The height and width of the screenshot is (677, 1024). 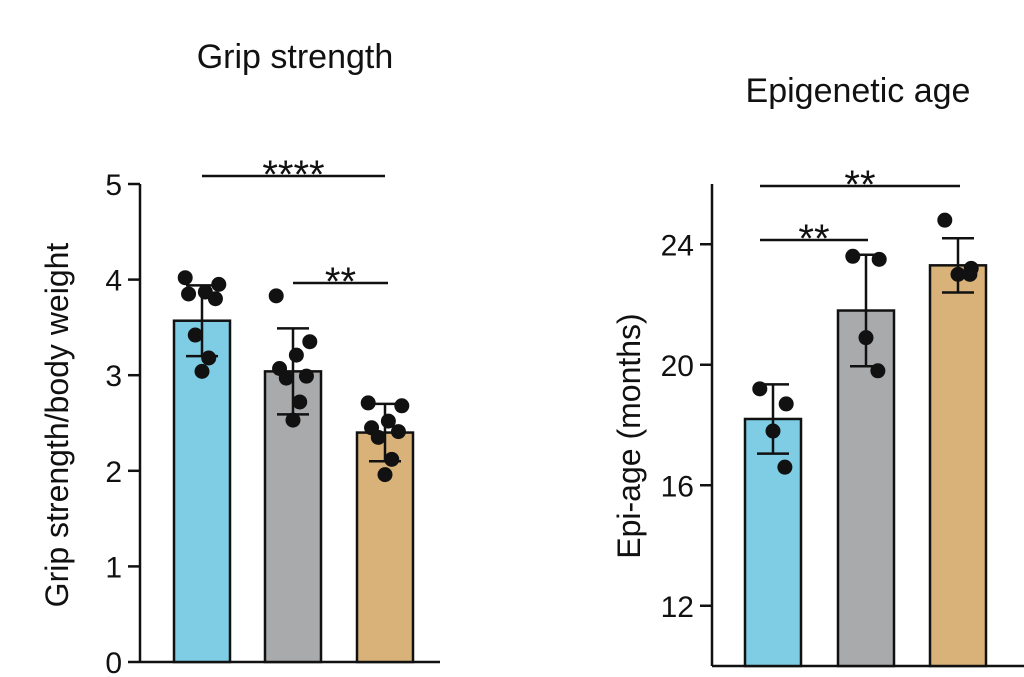 I want to click on y-axis-ticks: 12 16 20 24, so click(x=686, y=426).